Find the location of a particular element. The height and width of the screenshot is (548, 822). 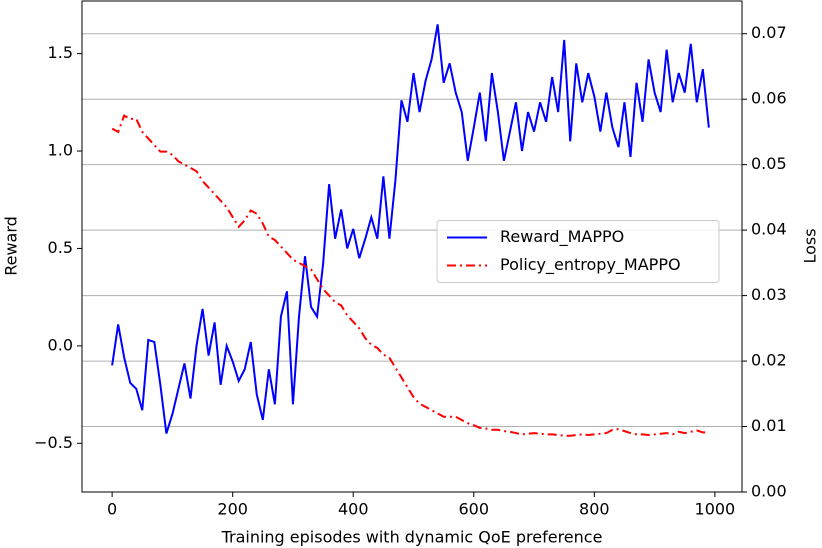

legend-box is located at coordinates (578, 251).